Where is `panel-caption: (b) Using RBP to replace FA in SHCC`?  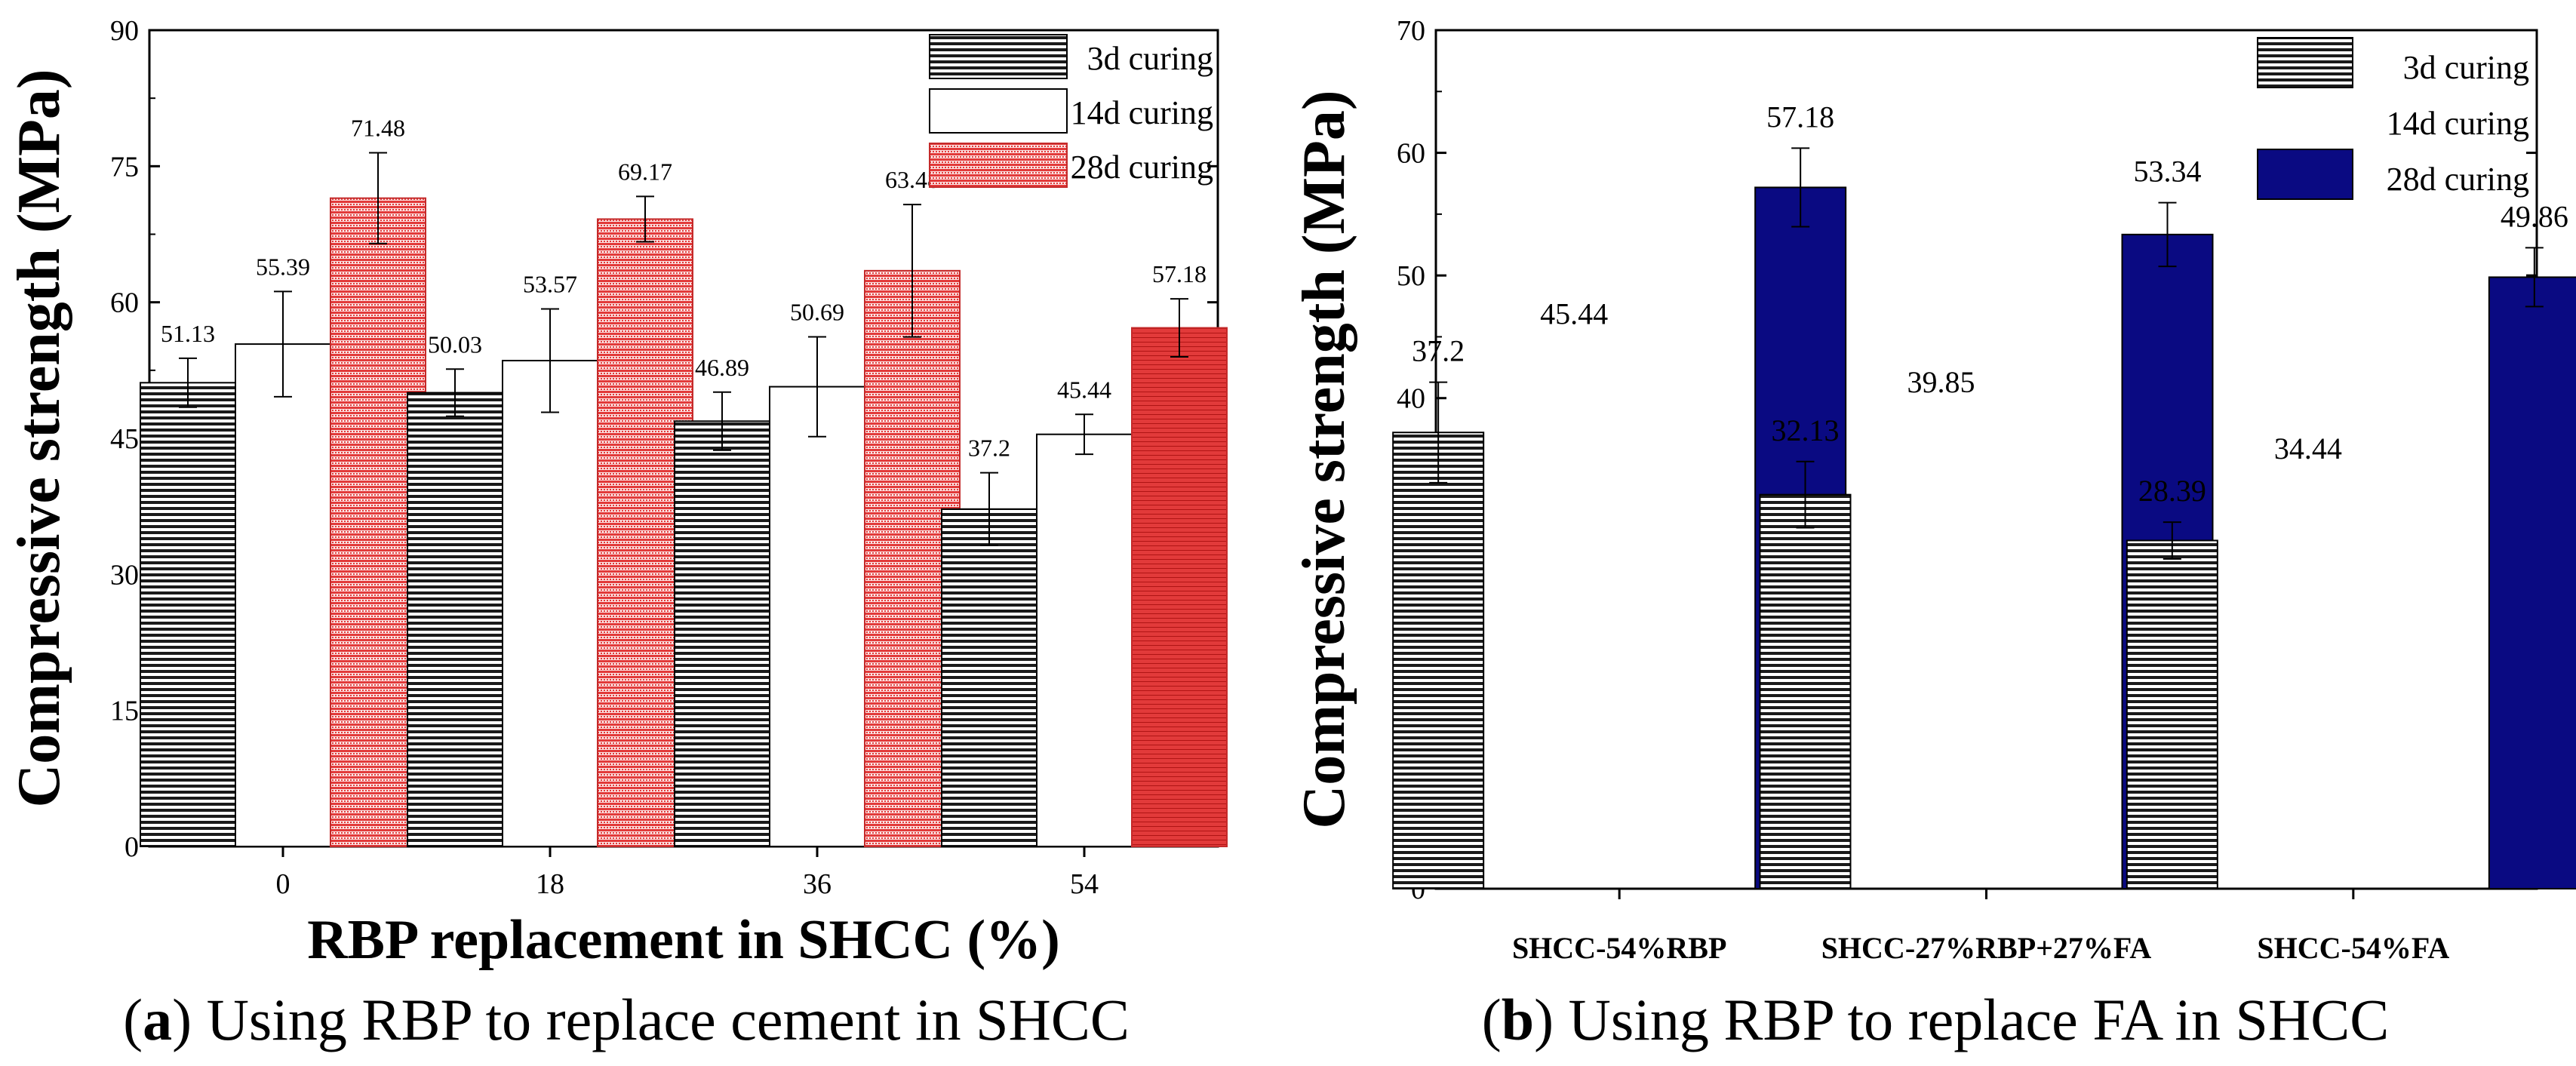 panel-caption: (b) Using RBP to replace FA in SHCC is located at coordinates (1936, 1019).